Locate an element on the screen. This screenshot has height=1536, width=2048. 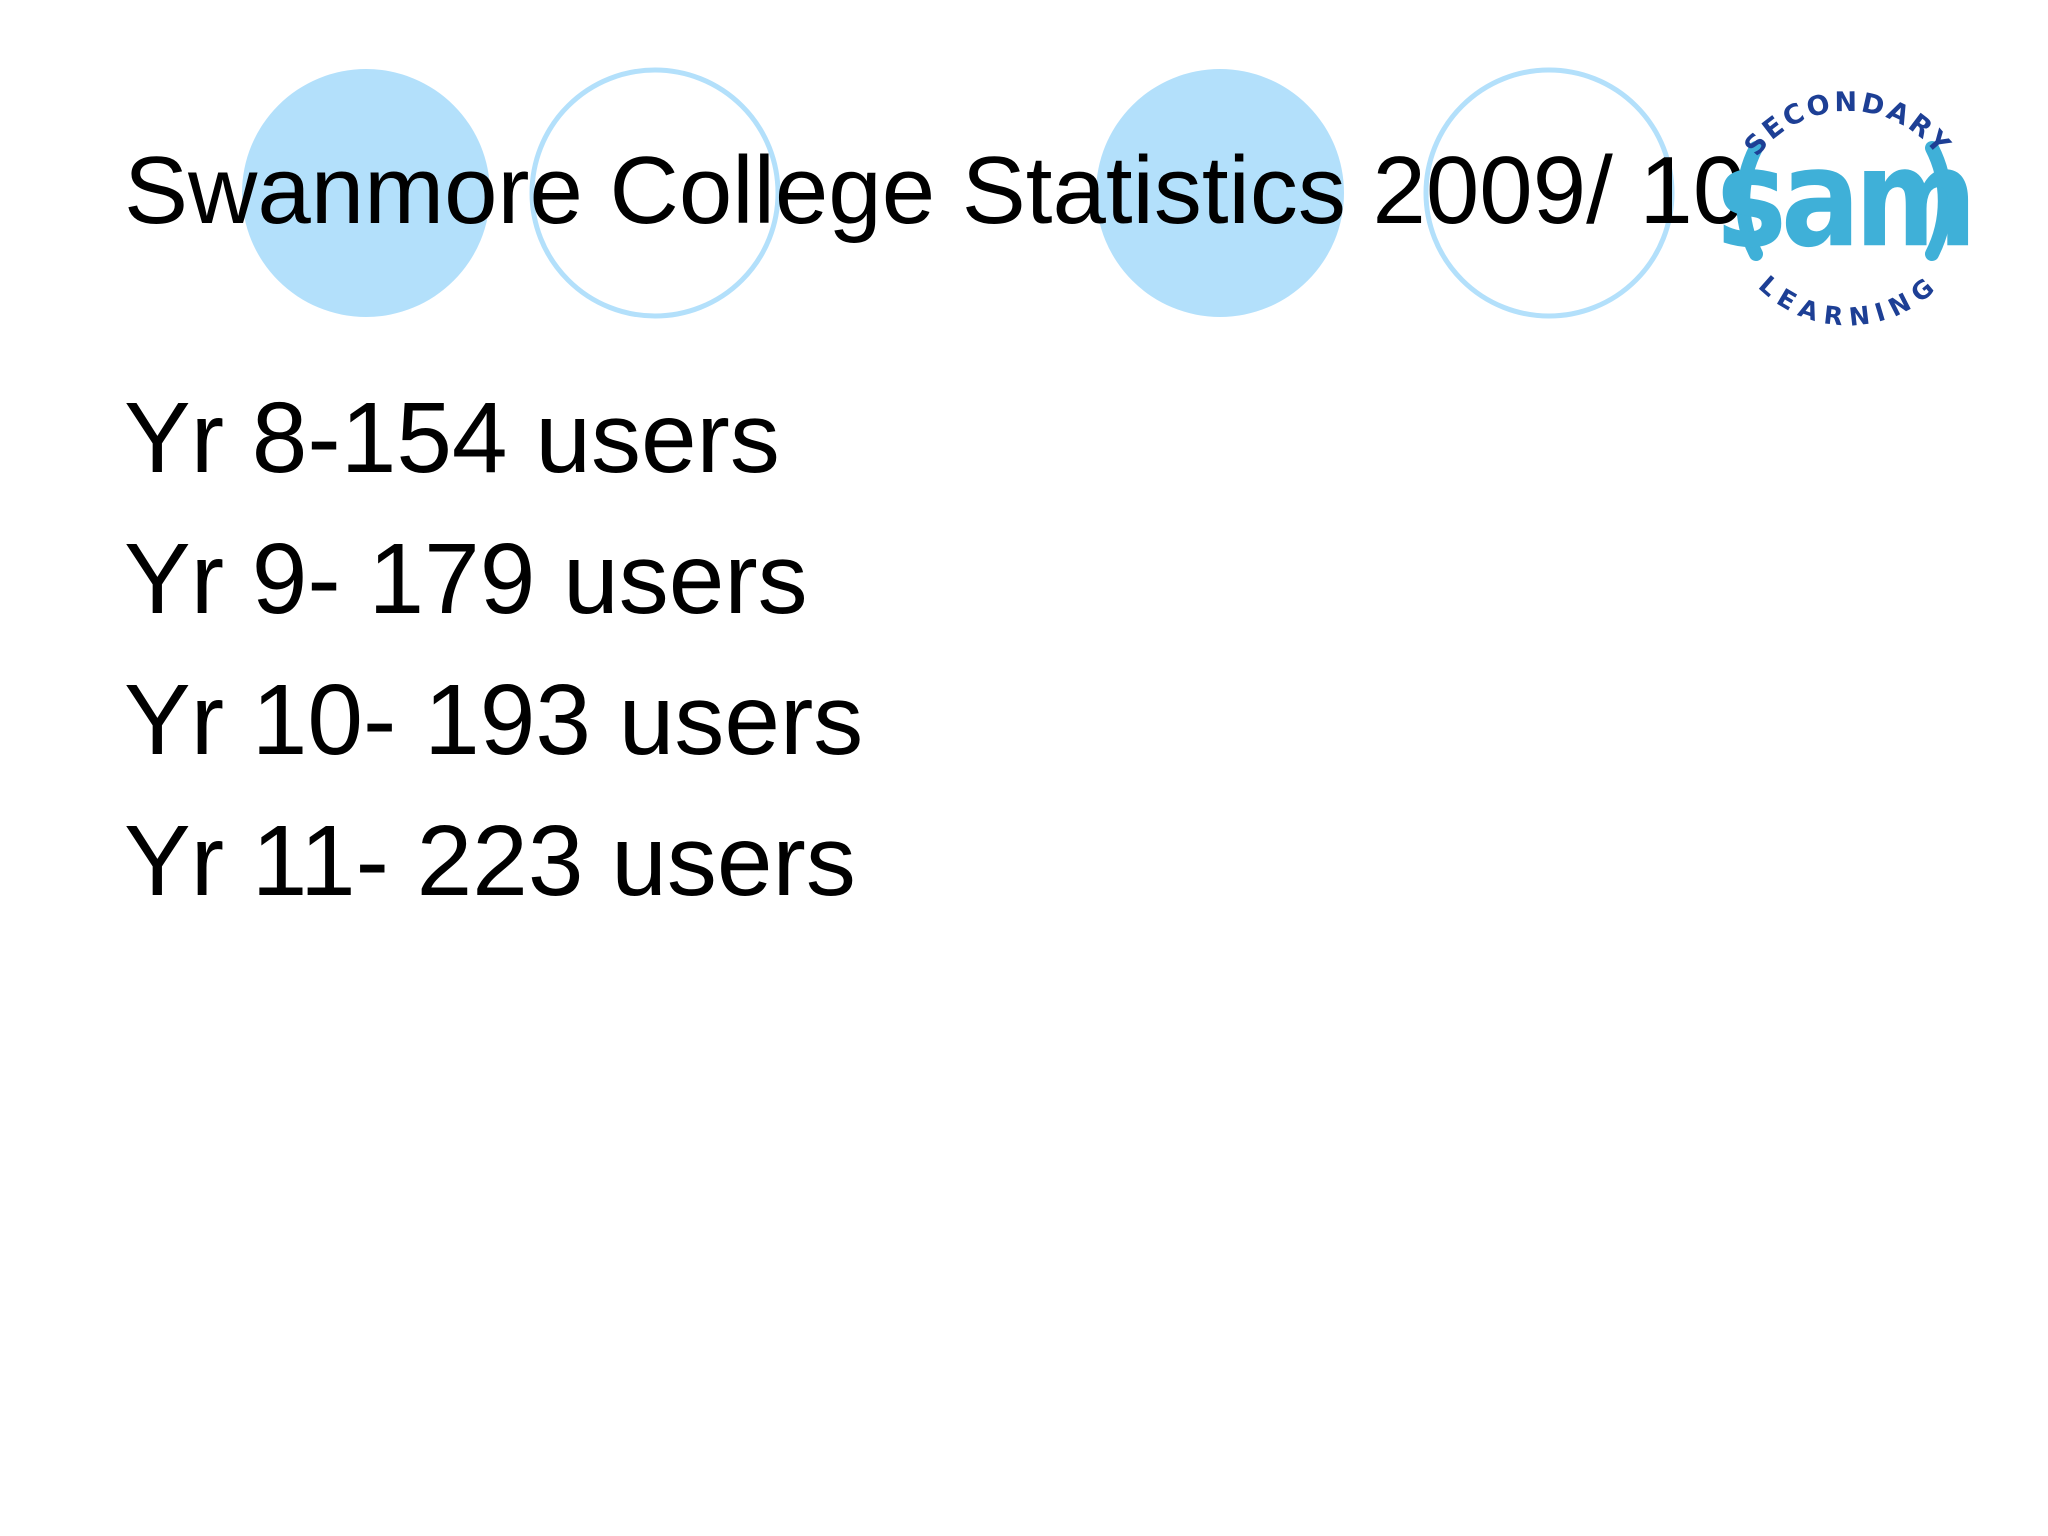
svg-text: LEARNING is located at coordinates (1847, 301).